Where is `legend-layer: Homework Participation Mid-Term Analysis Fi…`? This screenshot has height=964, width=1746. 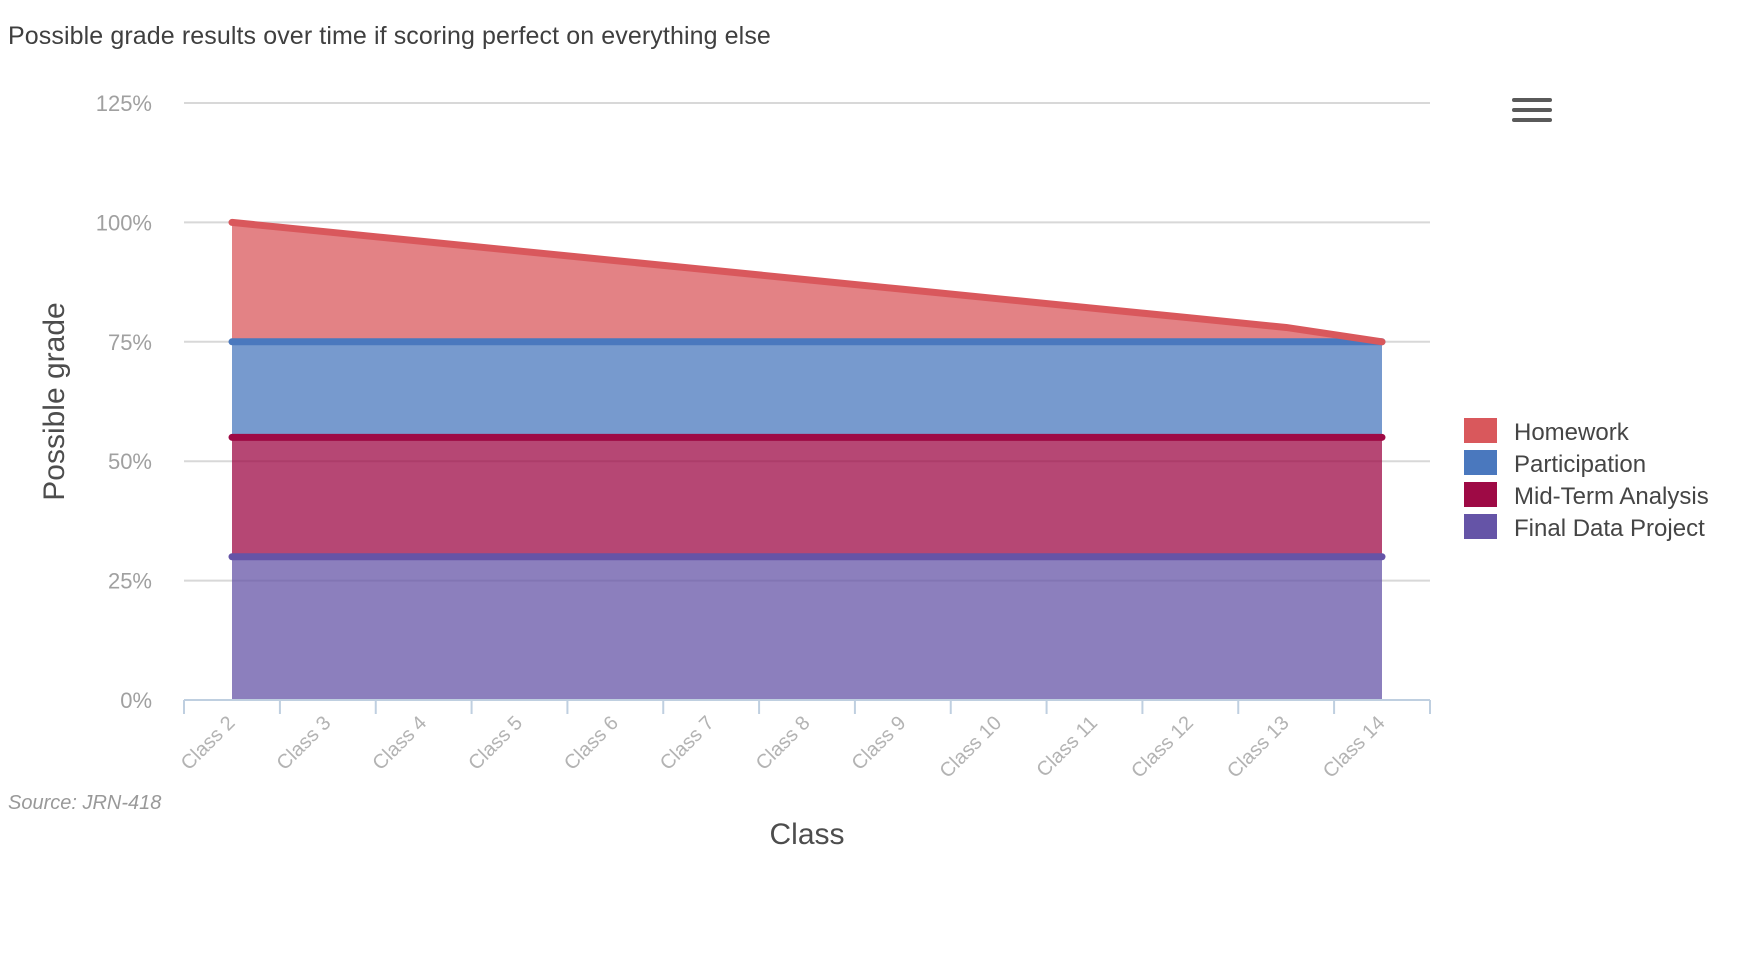 legend-layer: Homework Participation Mid-Term Analysis Fi… is located at coordinates (1586, 480).